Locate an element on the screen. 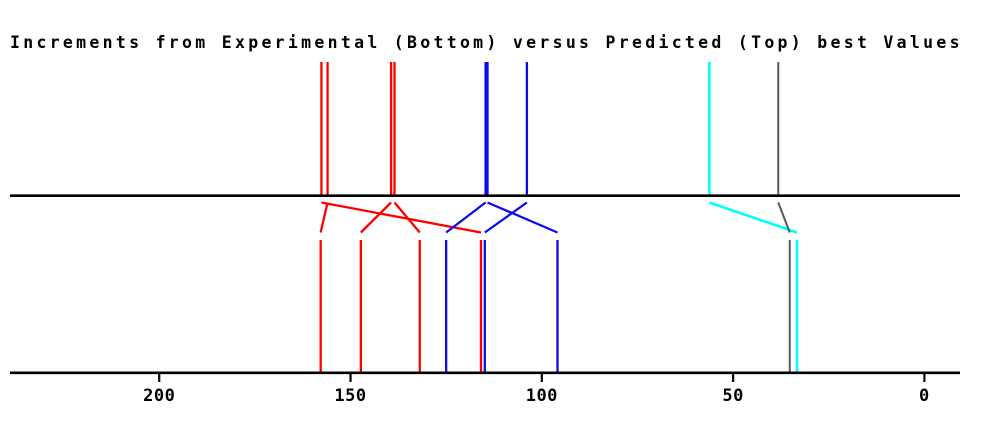 The image size is (999, 426). x-axis-tick-label: 200 is located at coordinates (159, 396).